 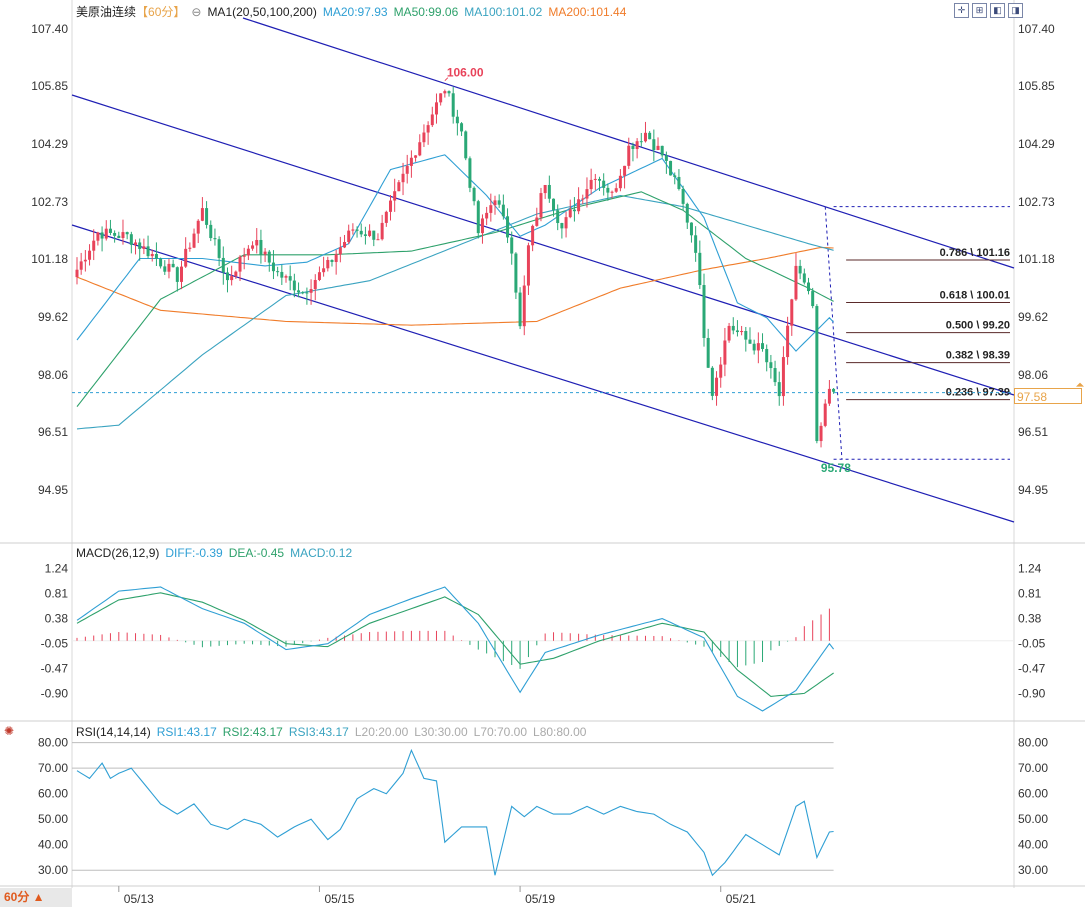 What do you see at coordinates (1015, 10) in the screenshot?
I see `next-icon: ◨` at bounding box center [1015, 10].